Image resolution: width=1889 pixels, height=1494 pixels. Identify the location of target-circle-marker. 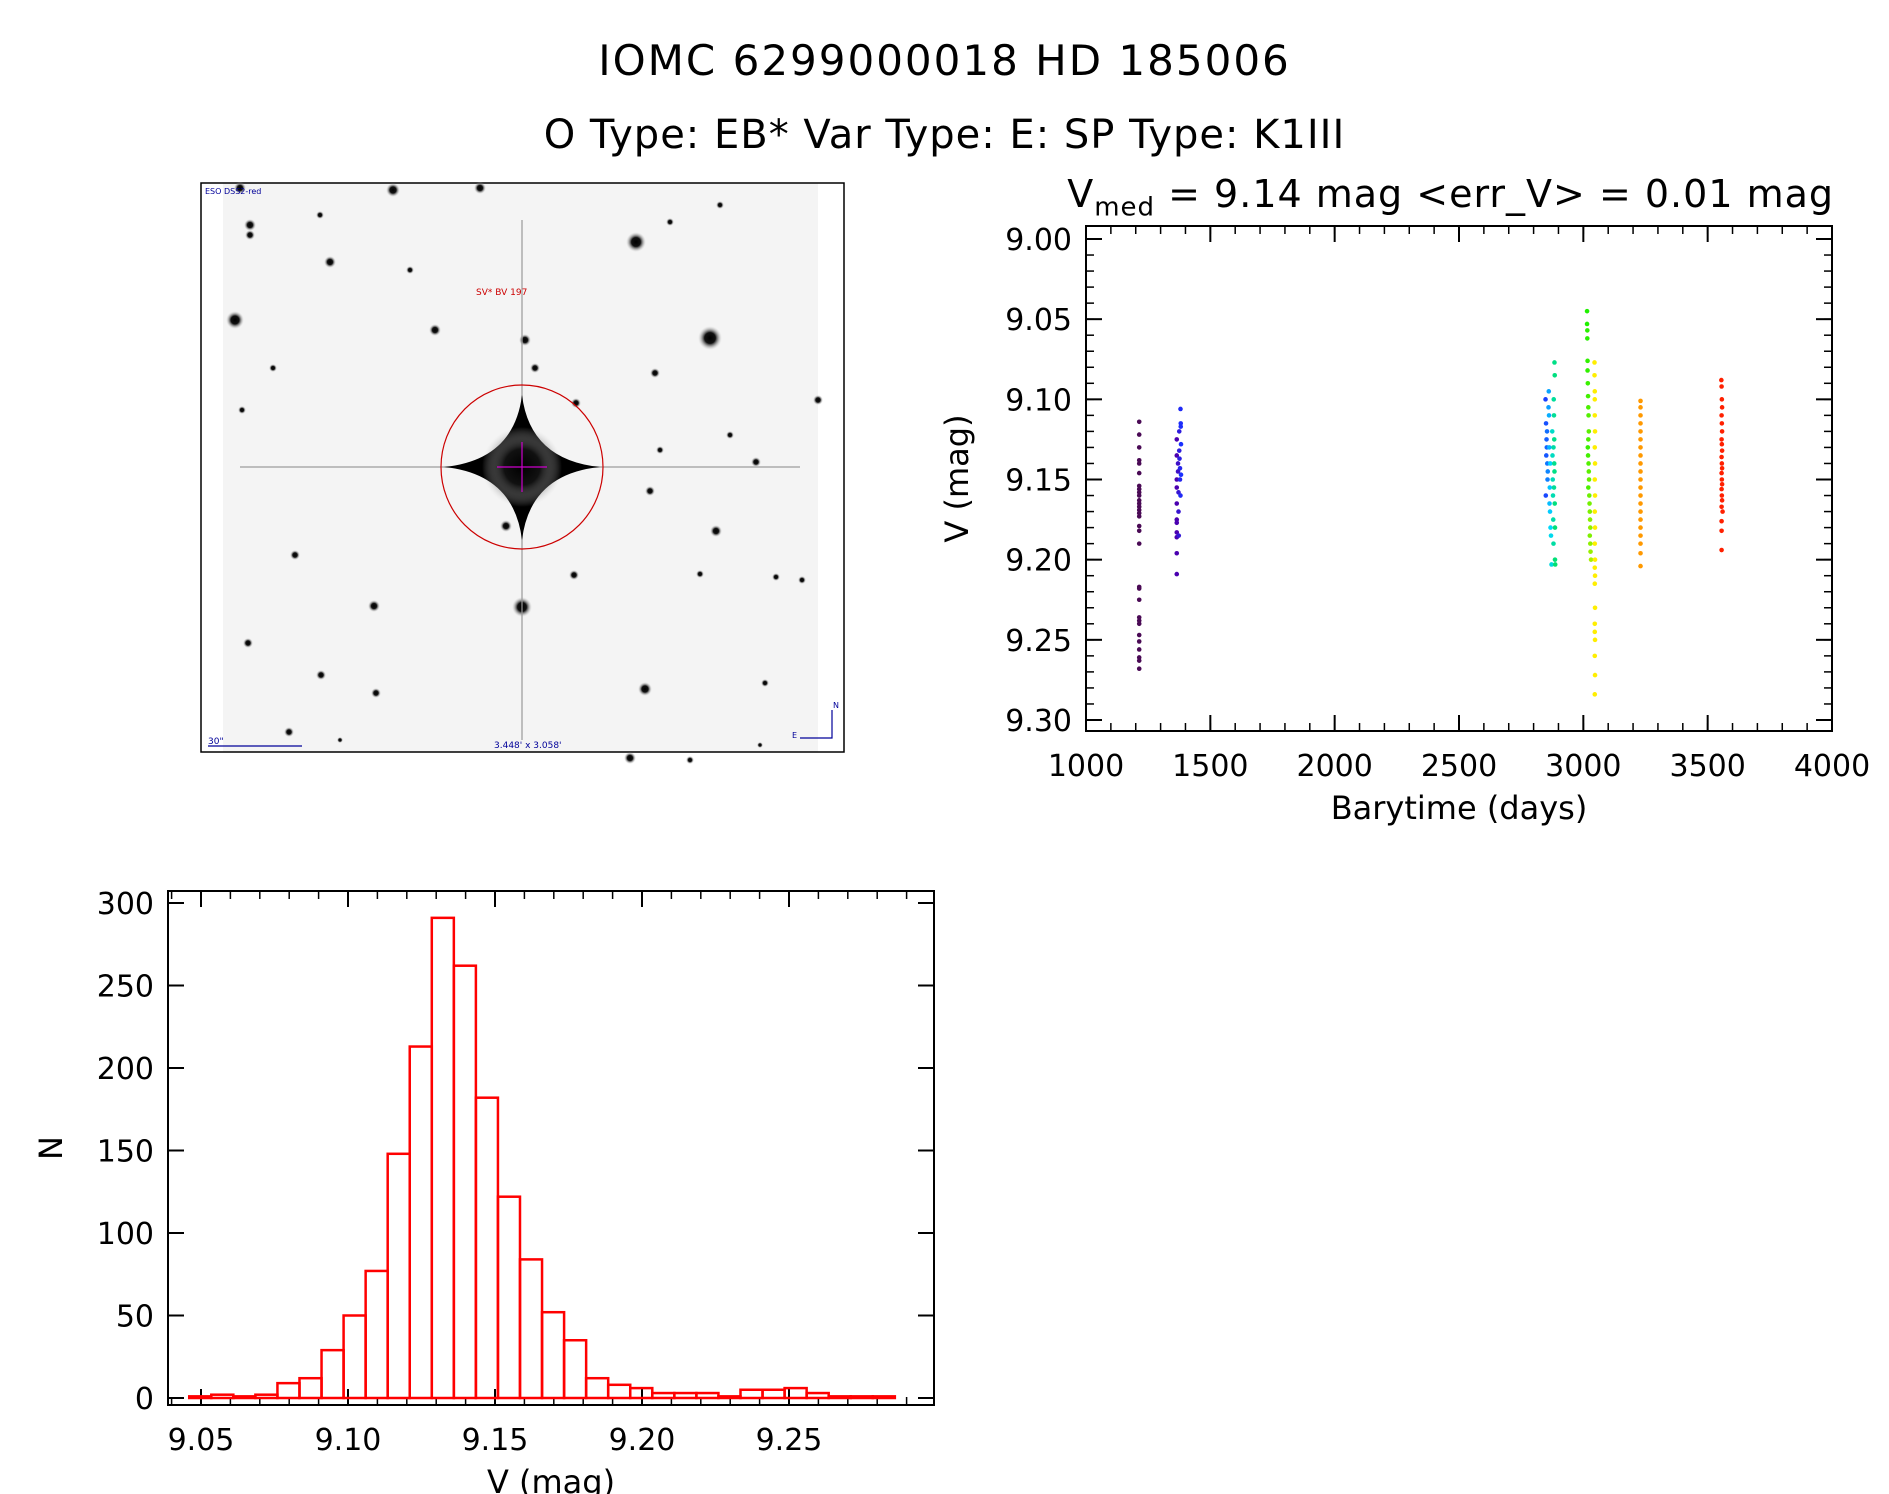
(522, 467).